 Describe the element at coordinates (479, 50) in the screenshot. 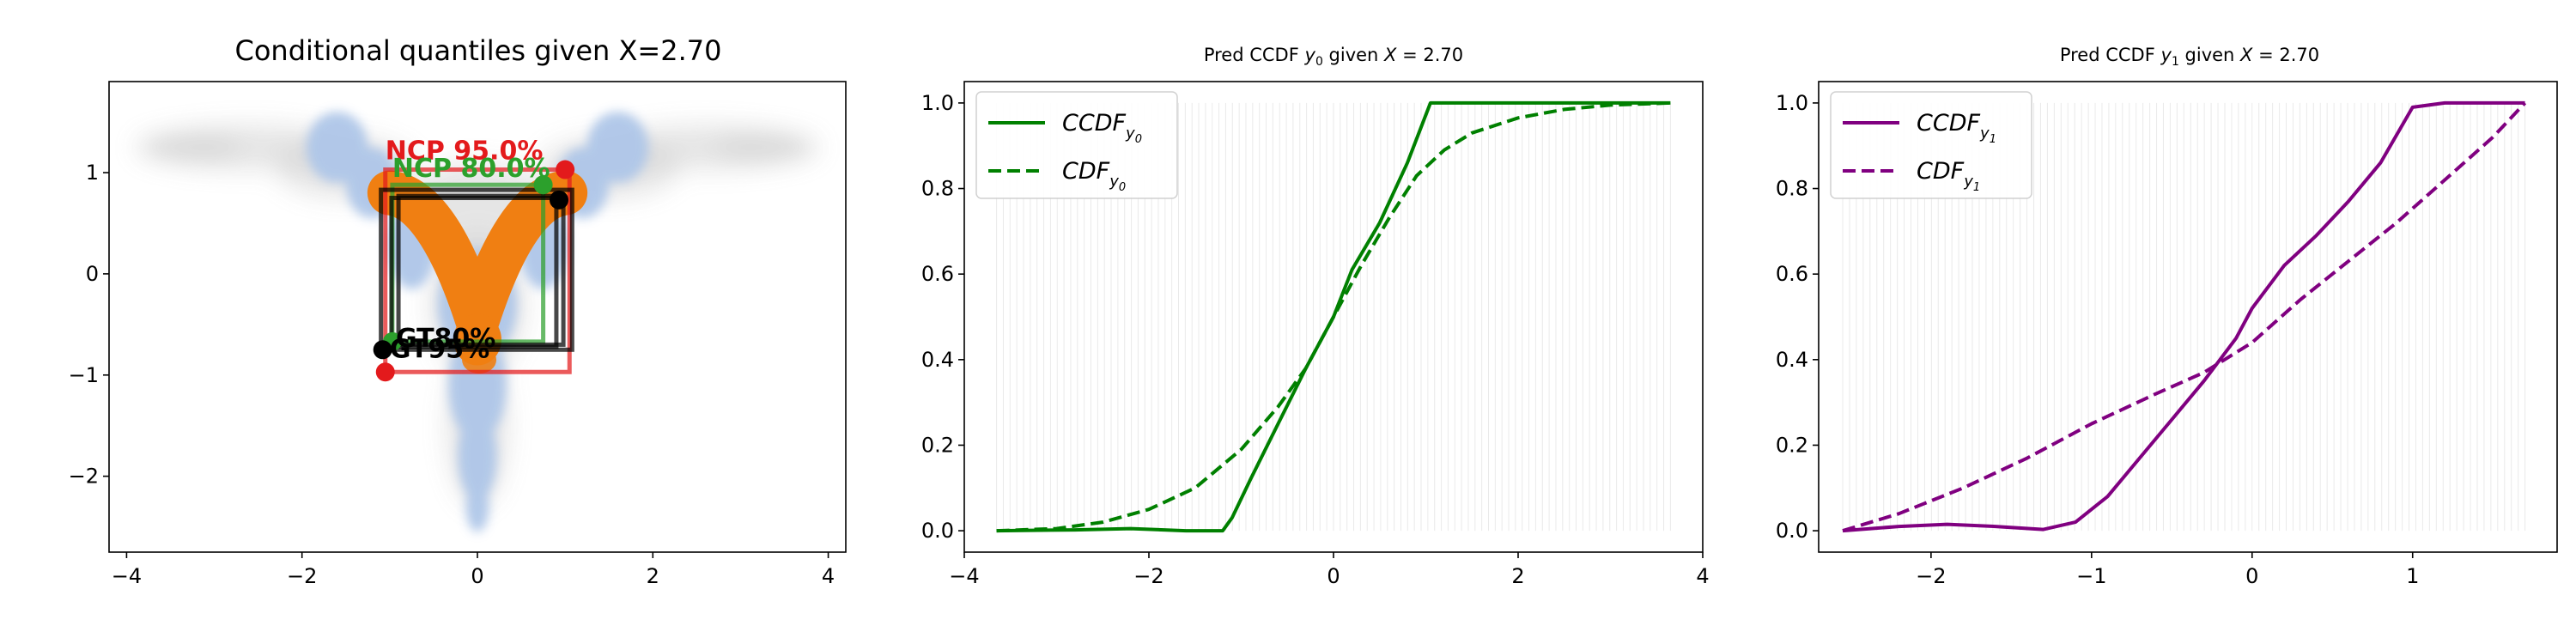

I see `panel1-title: Conditional quantiles given X=2.70` at that location.